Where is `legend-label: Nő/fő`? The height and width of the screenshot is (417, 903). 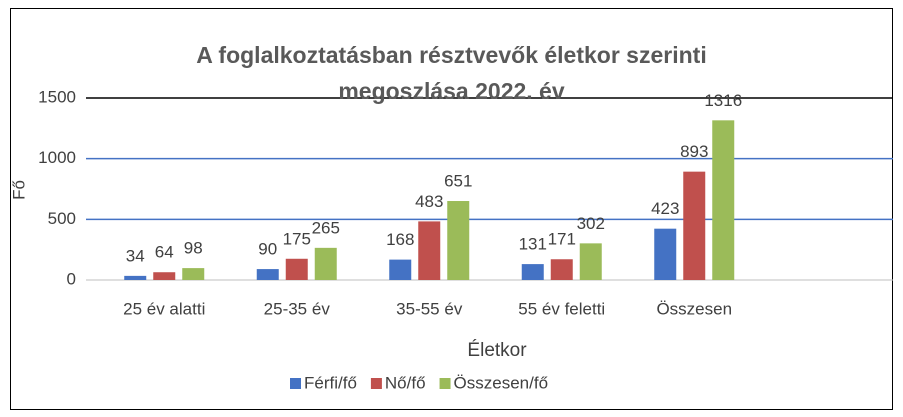
legend-label: Nő/fő is located at coordinates (405, 382).